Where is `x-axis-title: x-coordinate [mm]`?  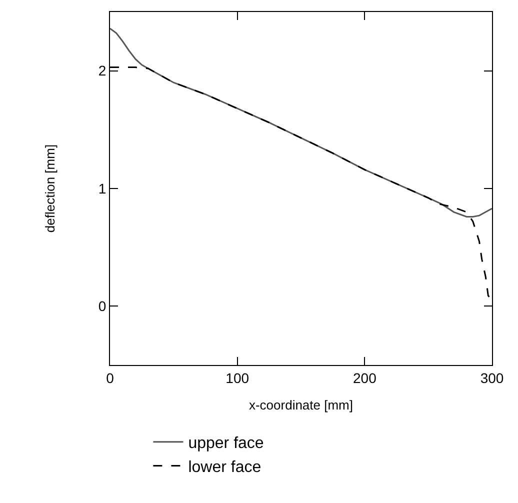 x-axis-title: x-coordinate [mm] is located at coordinates (301, 404).